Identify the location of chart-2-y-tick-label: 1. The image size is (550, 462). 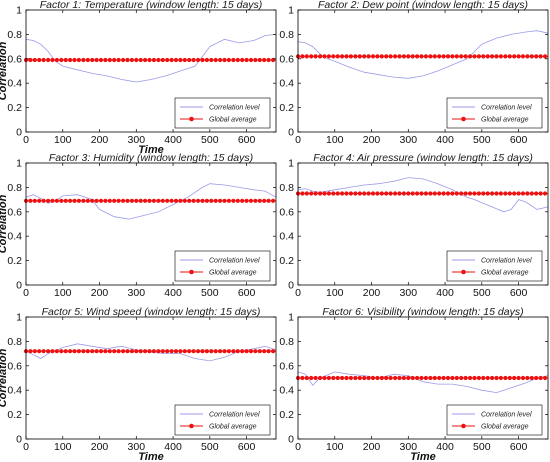
(291, 11).